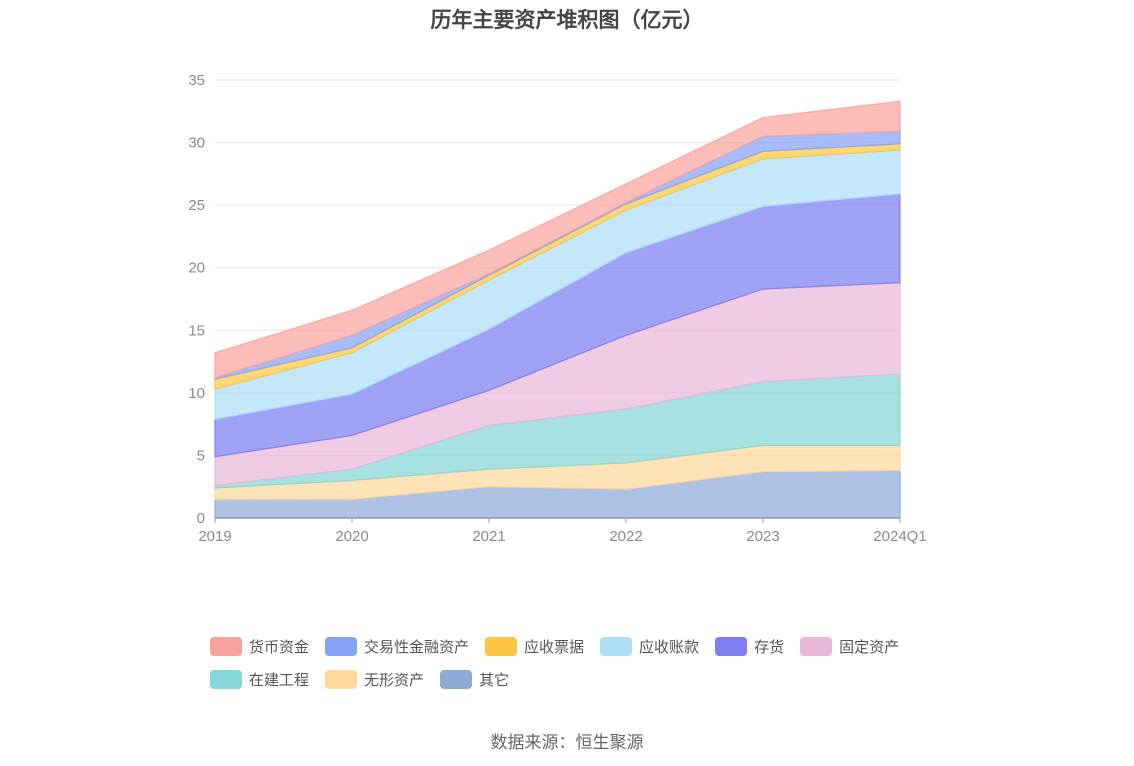 Image resolution: width=1134 pixels, height=766 pixels. I want to click on y-tick-label: 35, so click(196, 80).